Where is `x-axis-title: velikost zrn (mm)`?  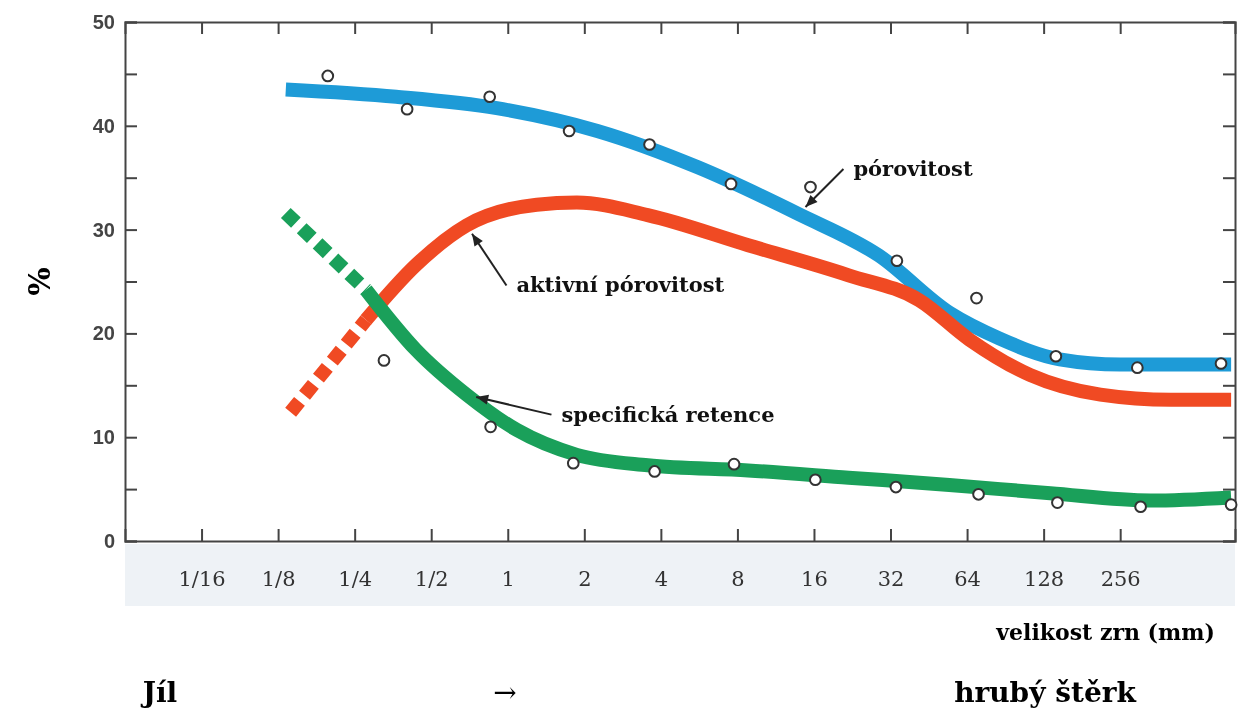 x-axis-title: velikost zrn (mm) is located at coordinates (1105, 632).